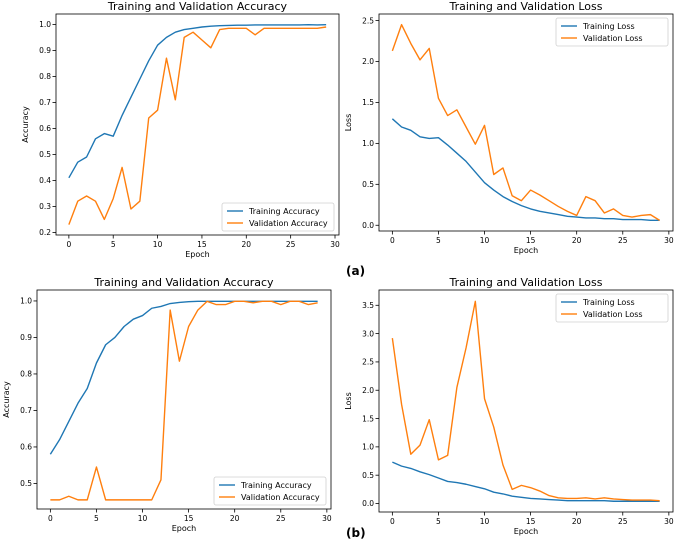  What do you see at coordinates (356, 533) in the screenshot?
I see `panel-label-b: (b)` at bounding box center [356, 533].